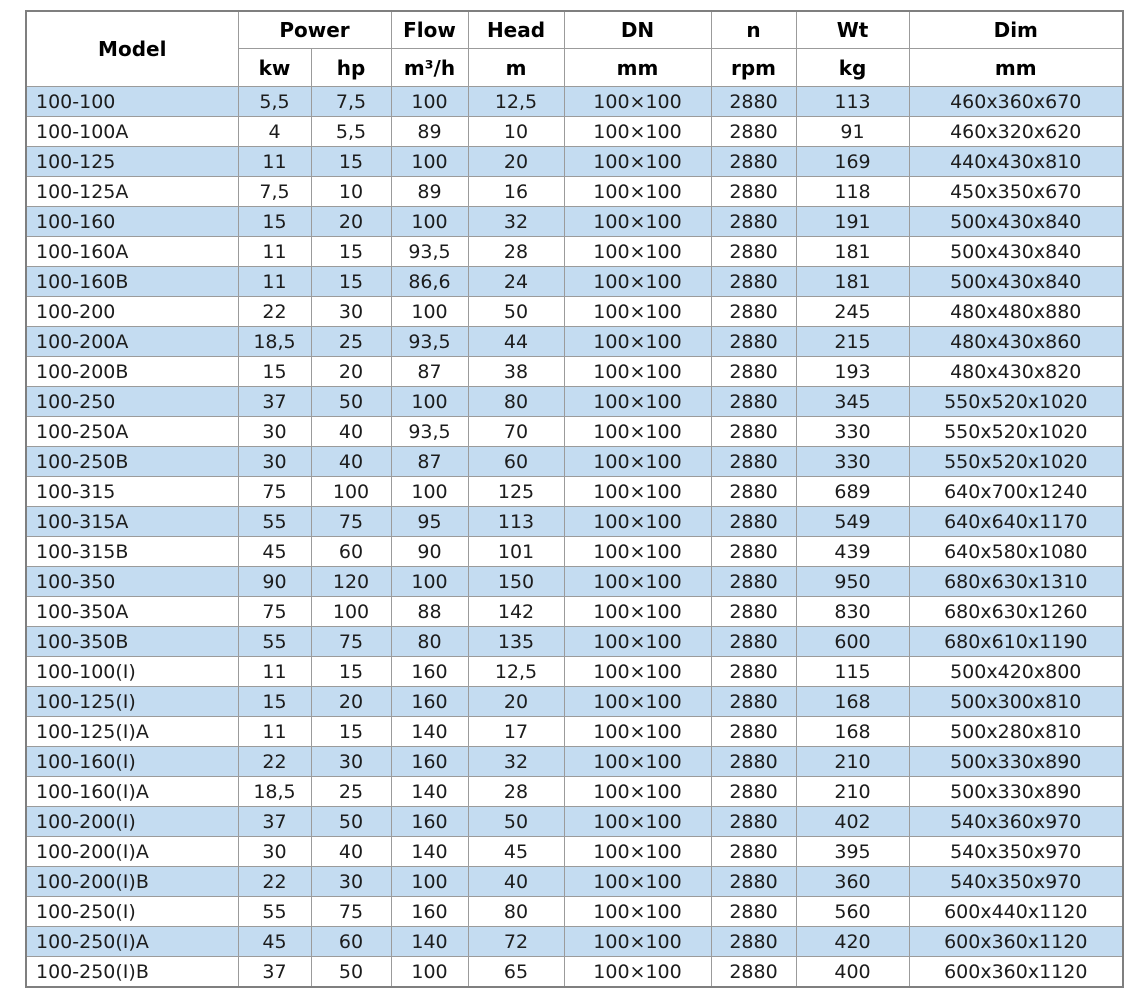 The width and height of the screenshot is (1147, 1000). Describe the element at coordinates (516, 341) in the screenshot. I see `table-cell: 44` at that location.